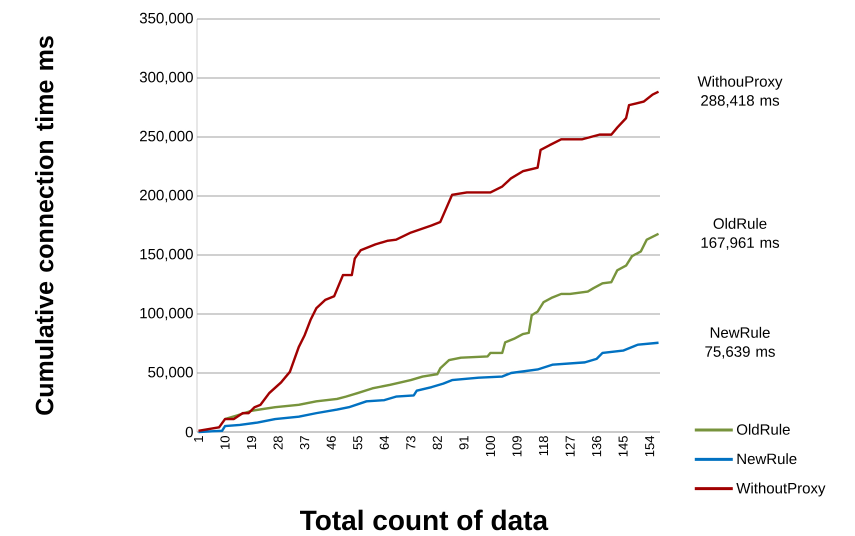 The width and height of the screenshot is (855, 536). I want to click on x-tick-label: 136, so click(597, 446).